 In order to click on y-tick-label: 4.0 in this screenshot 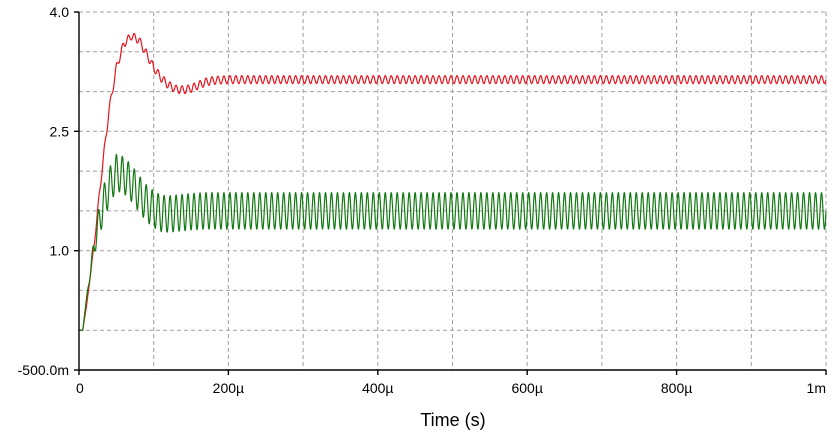, I will do `click(60, 12)`.